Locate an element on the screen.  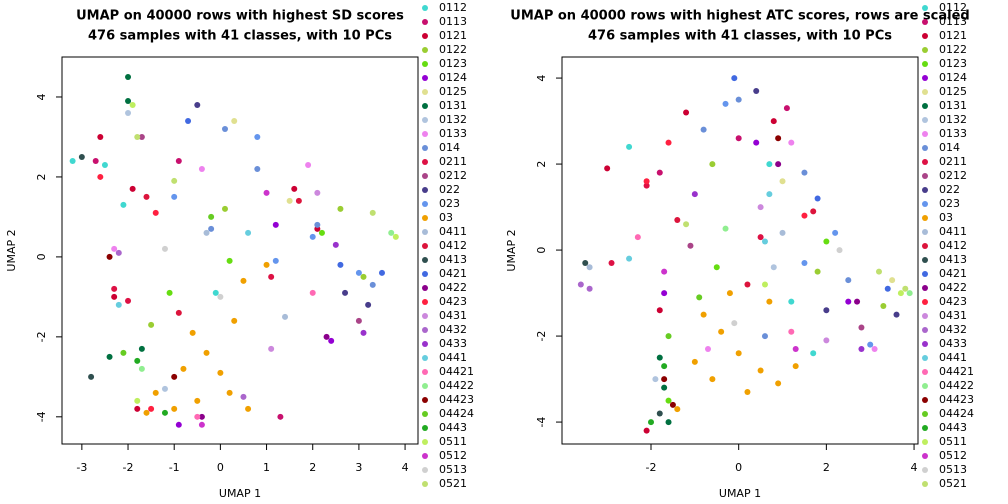
legend-label: 023 is located at coordinates (449, 203).